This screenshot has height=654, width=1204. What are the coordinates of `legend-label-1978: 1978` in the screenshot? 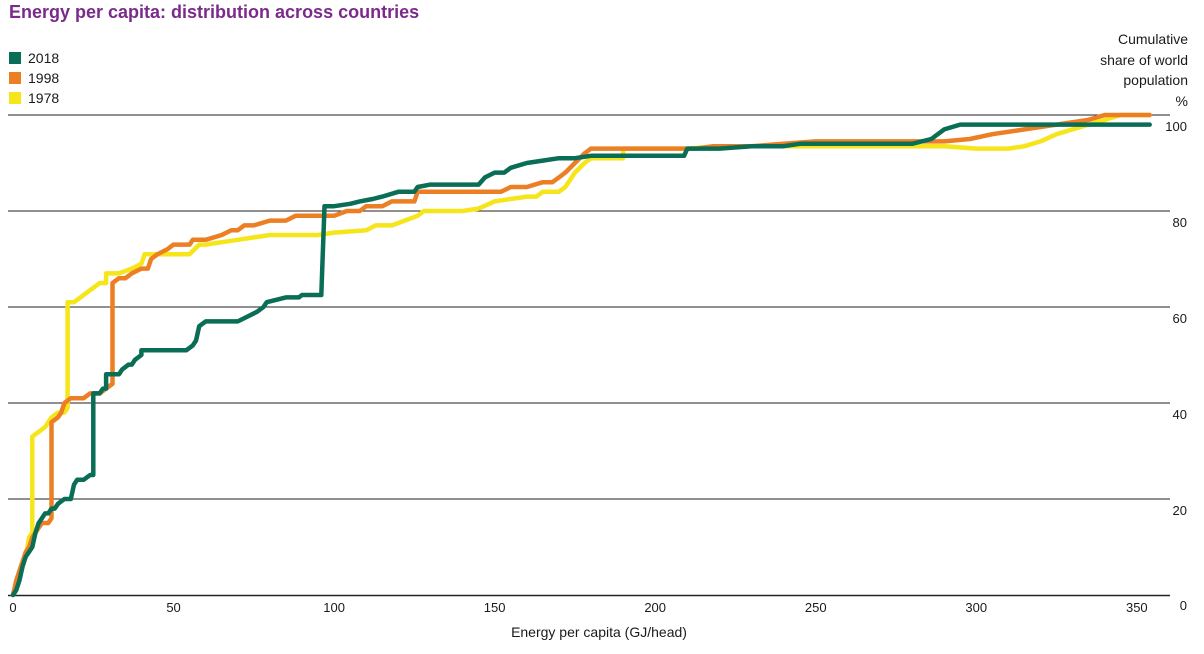 It's located at (44, 98).